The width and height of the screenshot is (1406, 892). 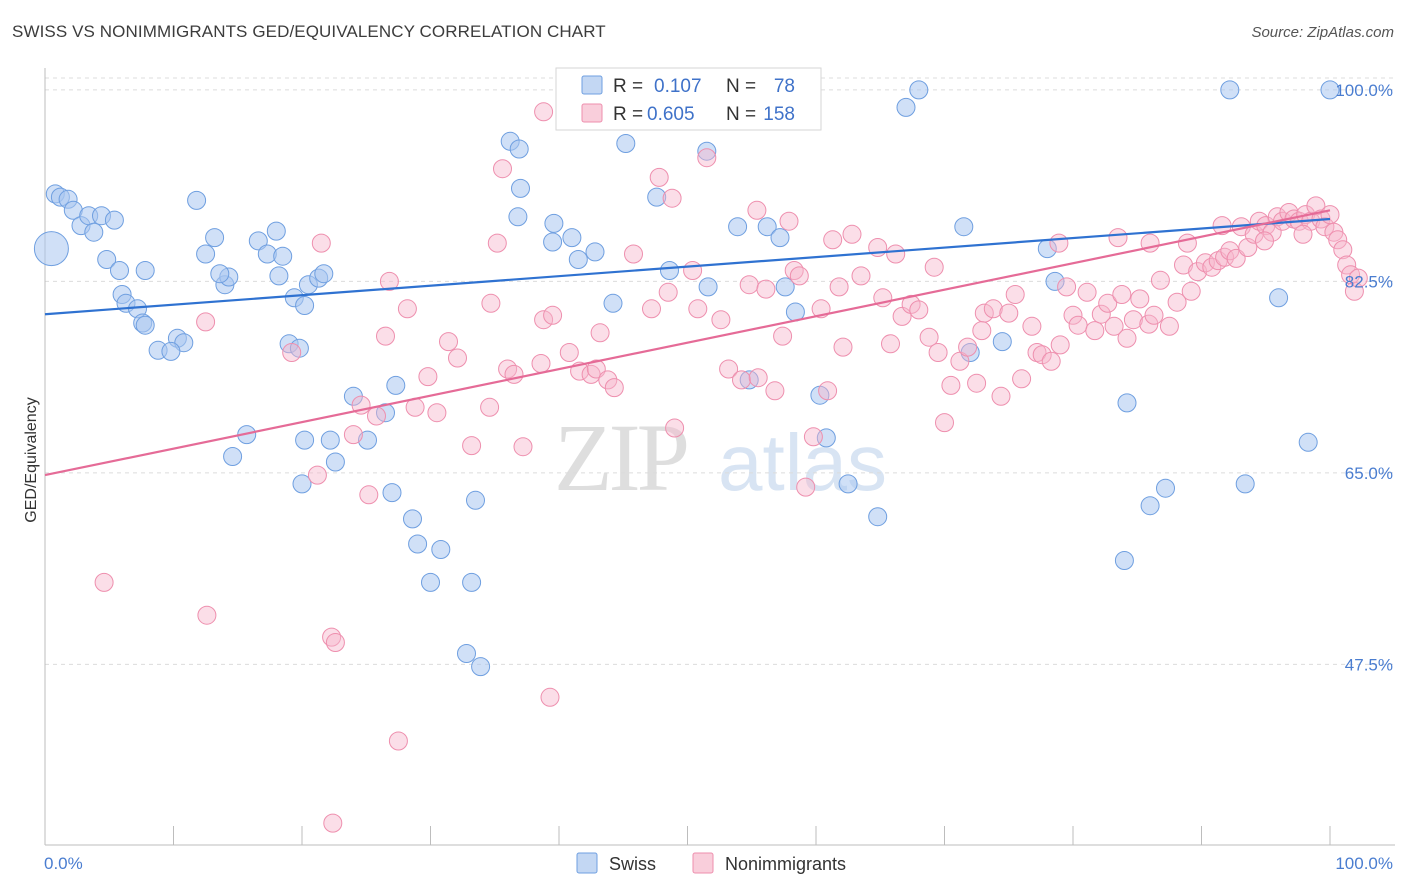 I want to click on legend-n-value-nonimmigrants: 158, so click(x=779, y=114).